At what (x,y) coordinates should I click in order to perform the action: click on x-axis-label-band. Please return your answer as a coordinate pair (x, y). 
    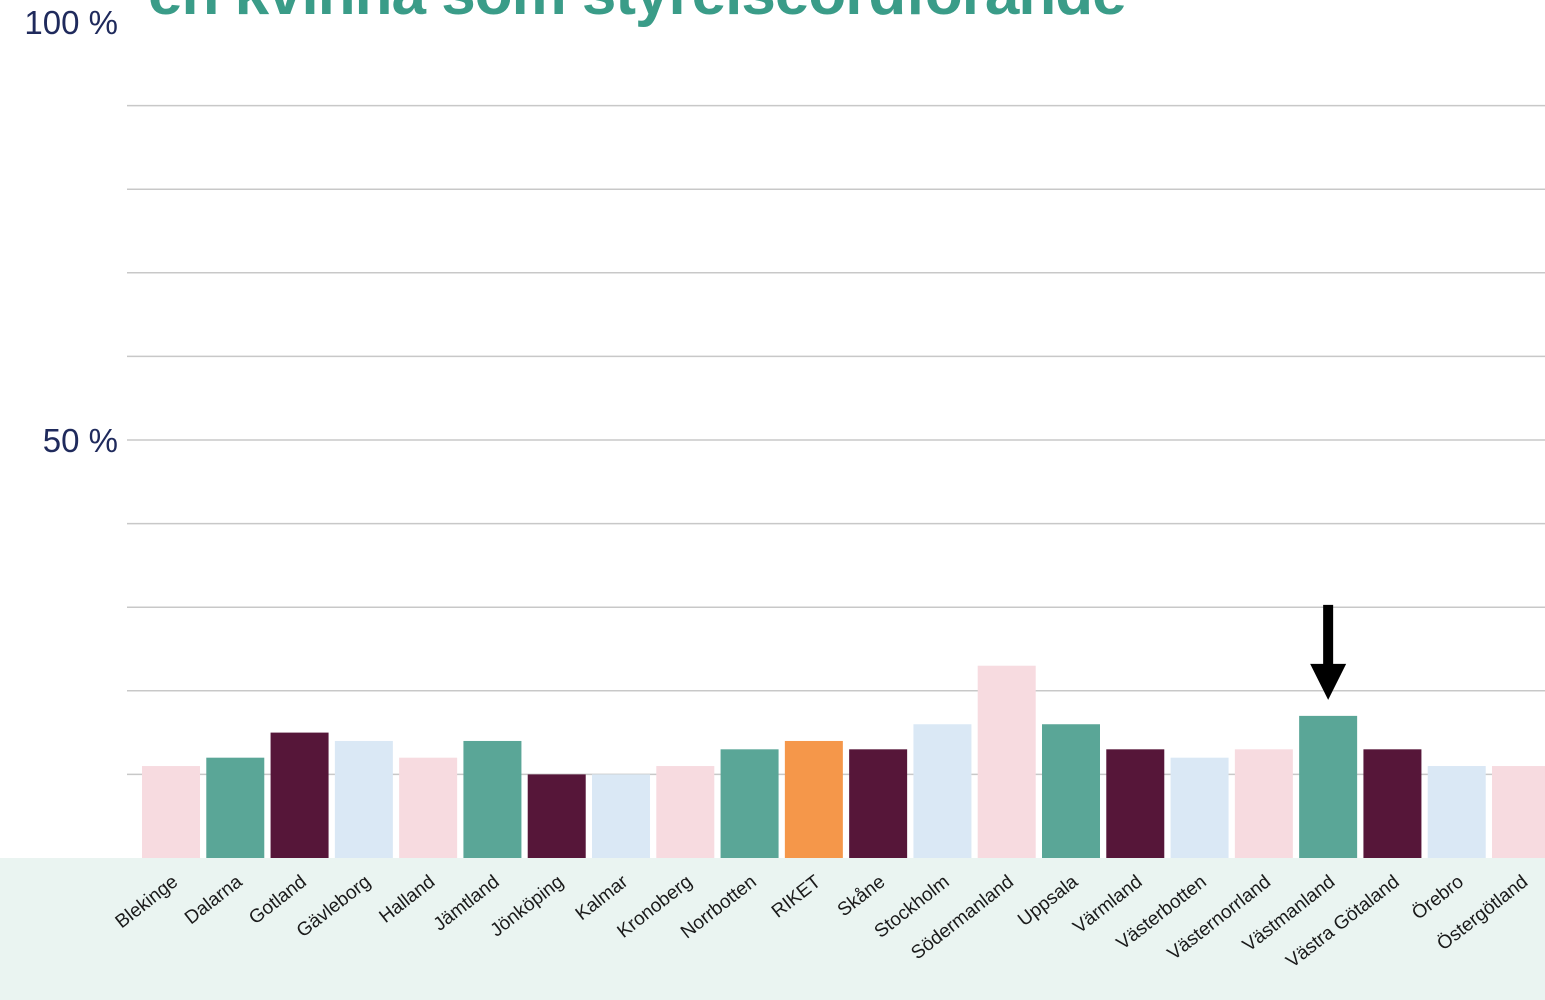
    Looking at the image, I should click on (772, 929).